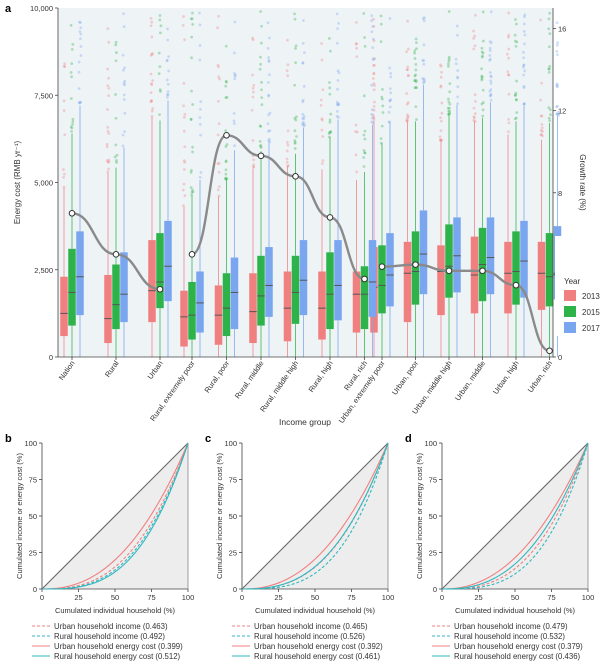 The height and width of the screenshot is (665, 606). What do you see at coordinates (572, 281) in the screenshot?
I see `legend-title: Year` at bounding box center [572, 281].